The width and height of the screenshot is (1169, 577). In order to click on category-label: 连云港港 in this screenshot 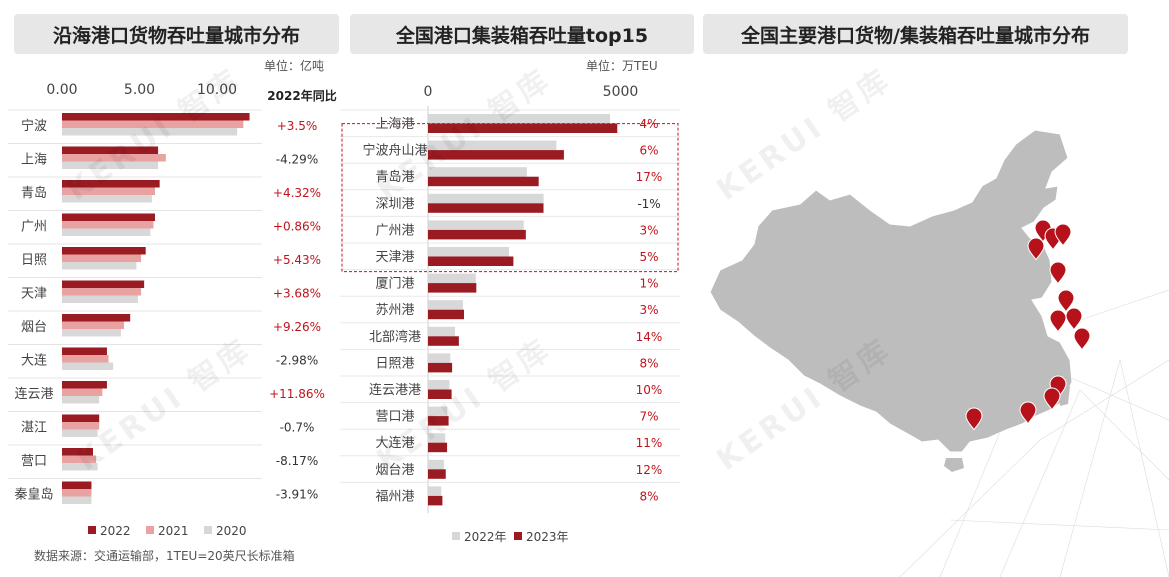, I will do `click(395, 390)`.